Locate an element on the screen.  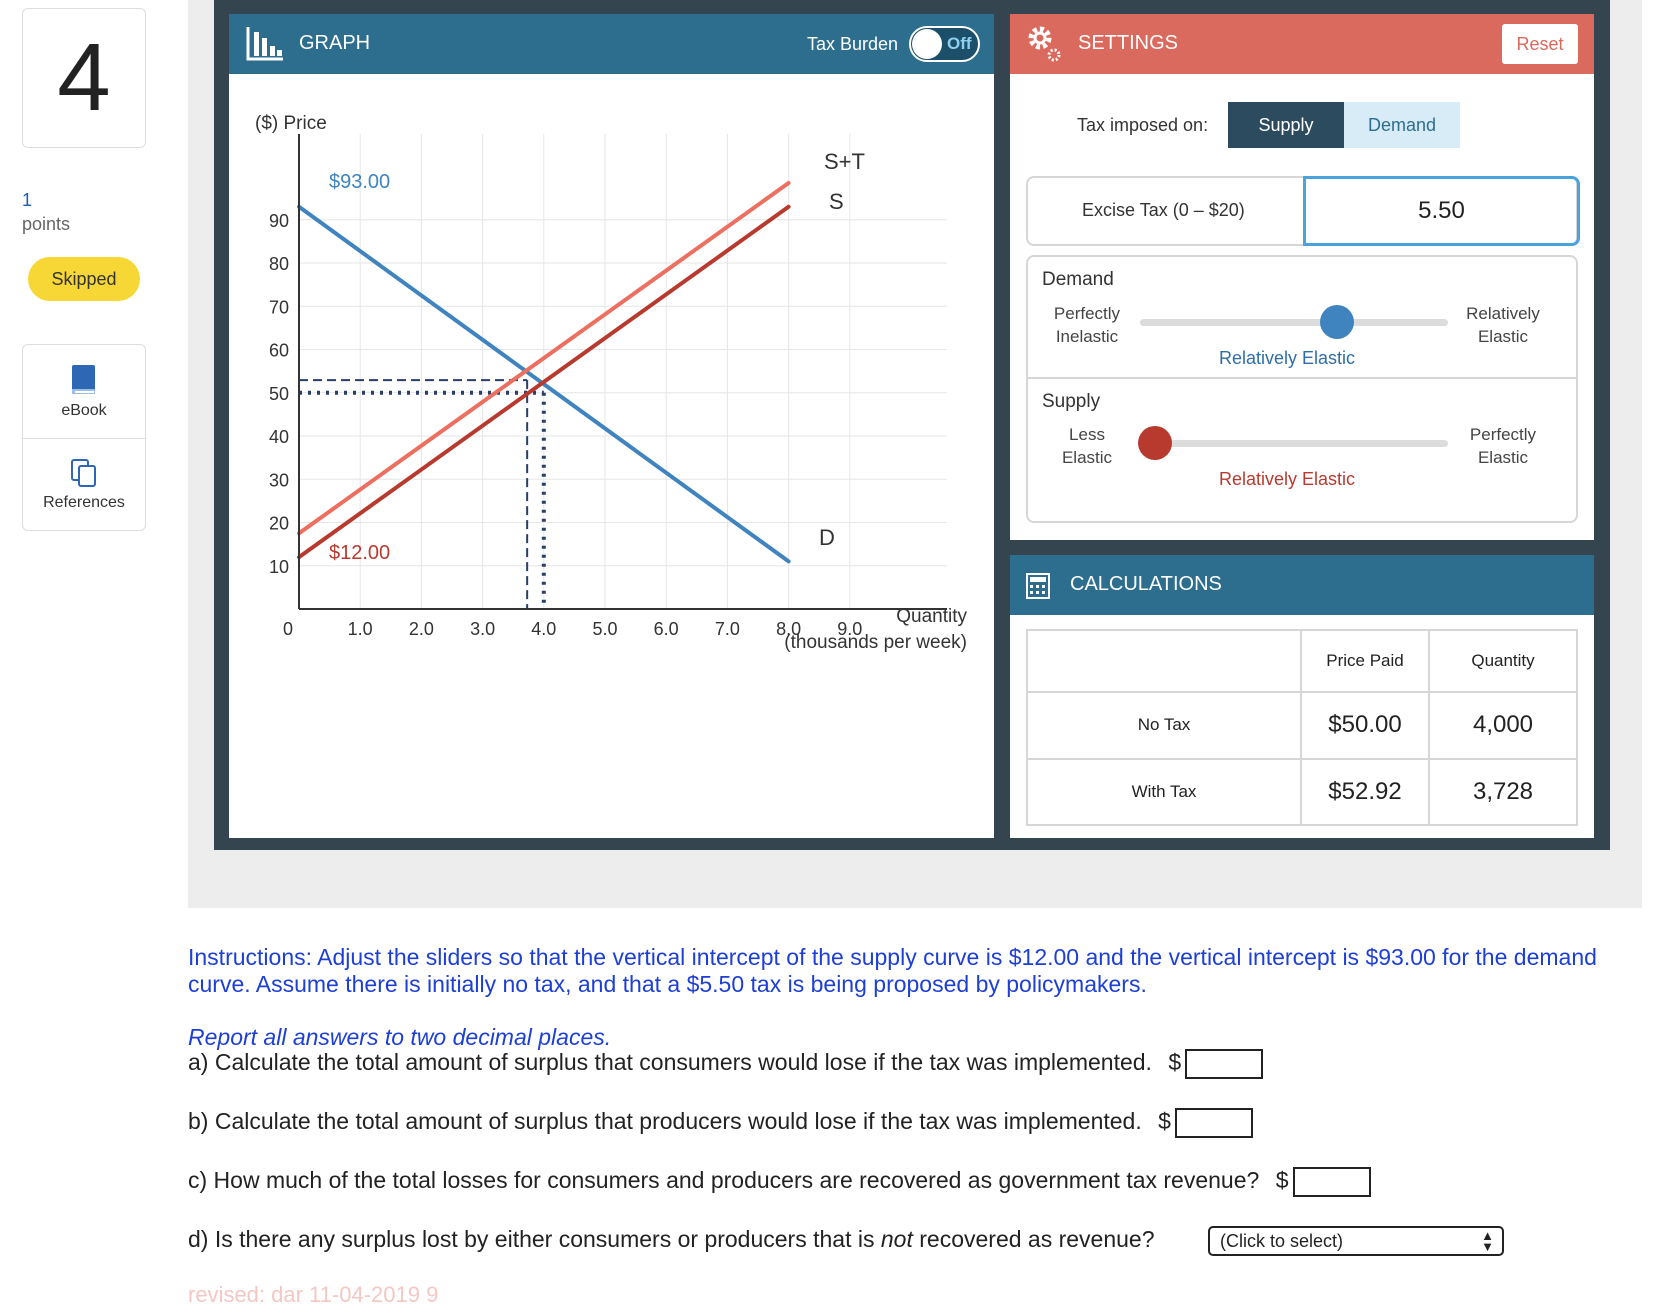
y-tick-label: 90 is located at coordinates (279, 221).